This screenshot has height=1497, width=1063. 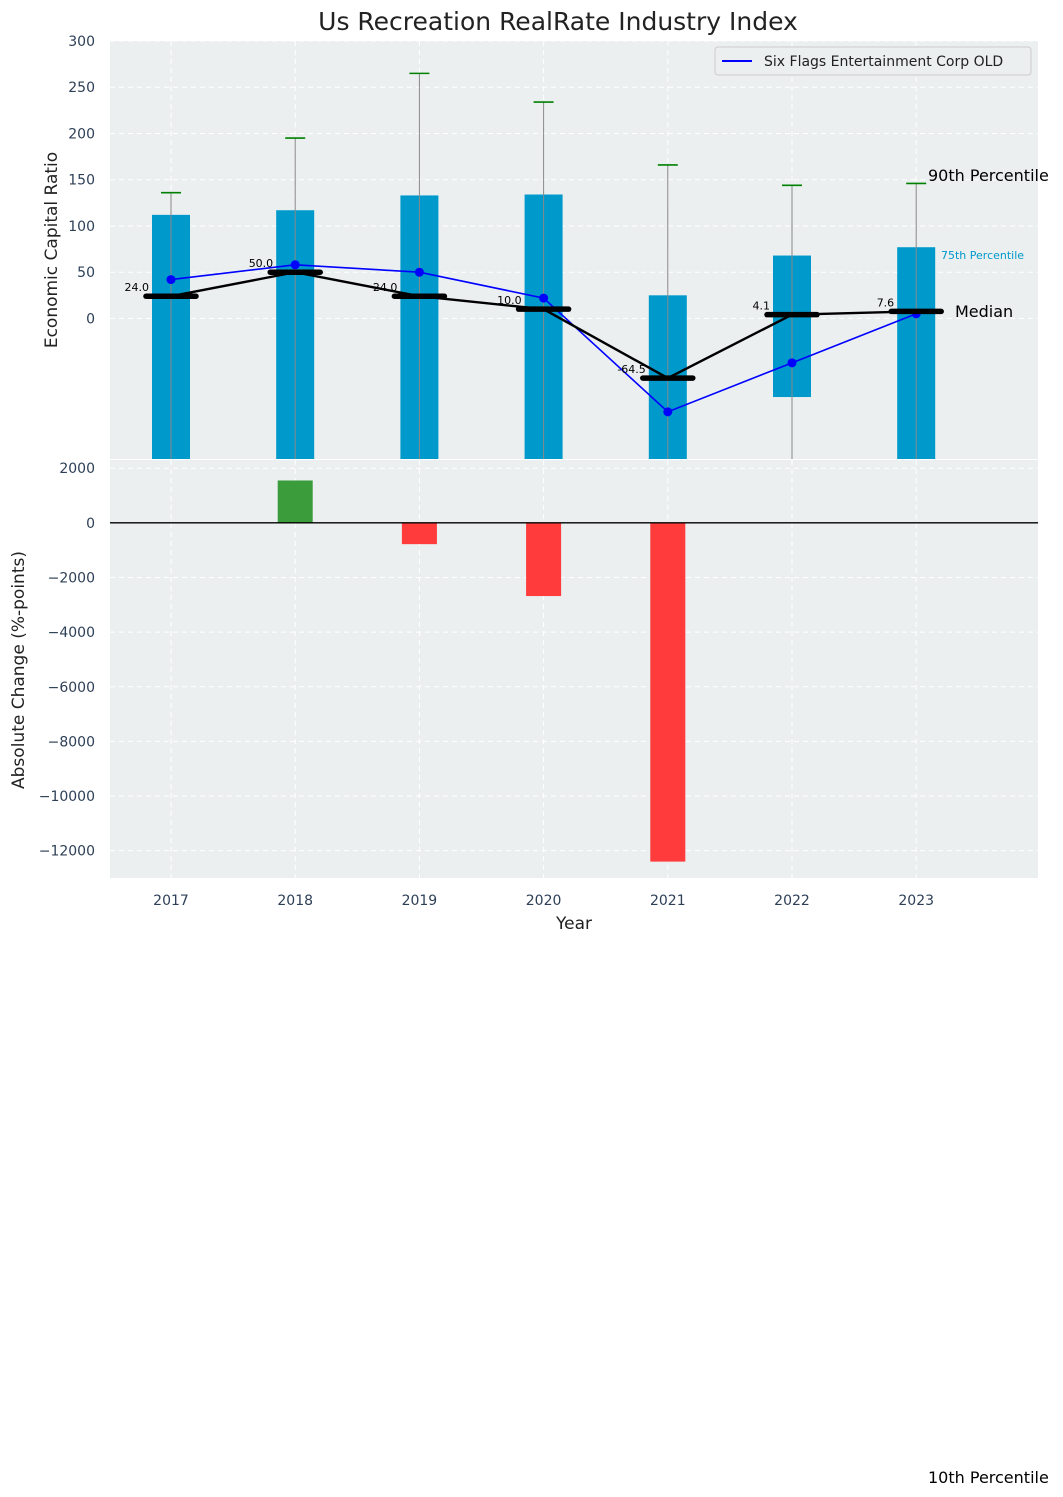 I want to click on median-value-label: 7.6, so click(x=886, y=302).